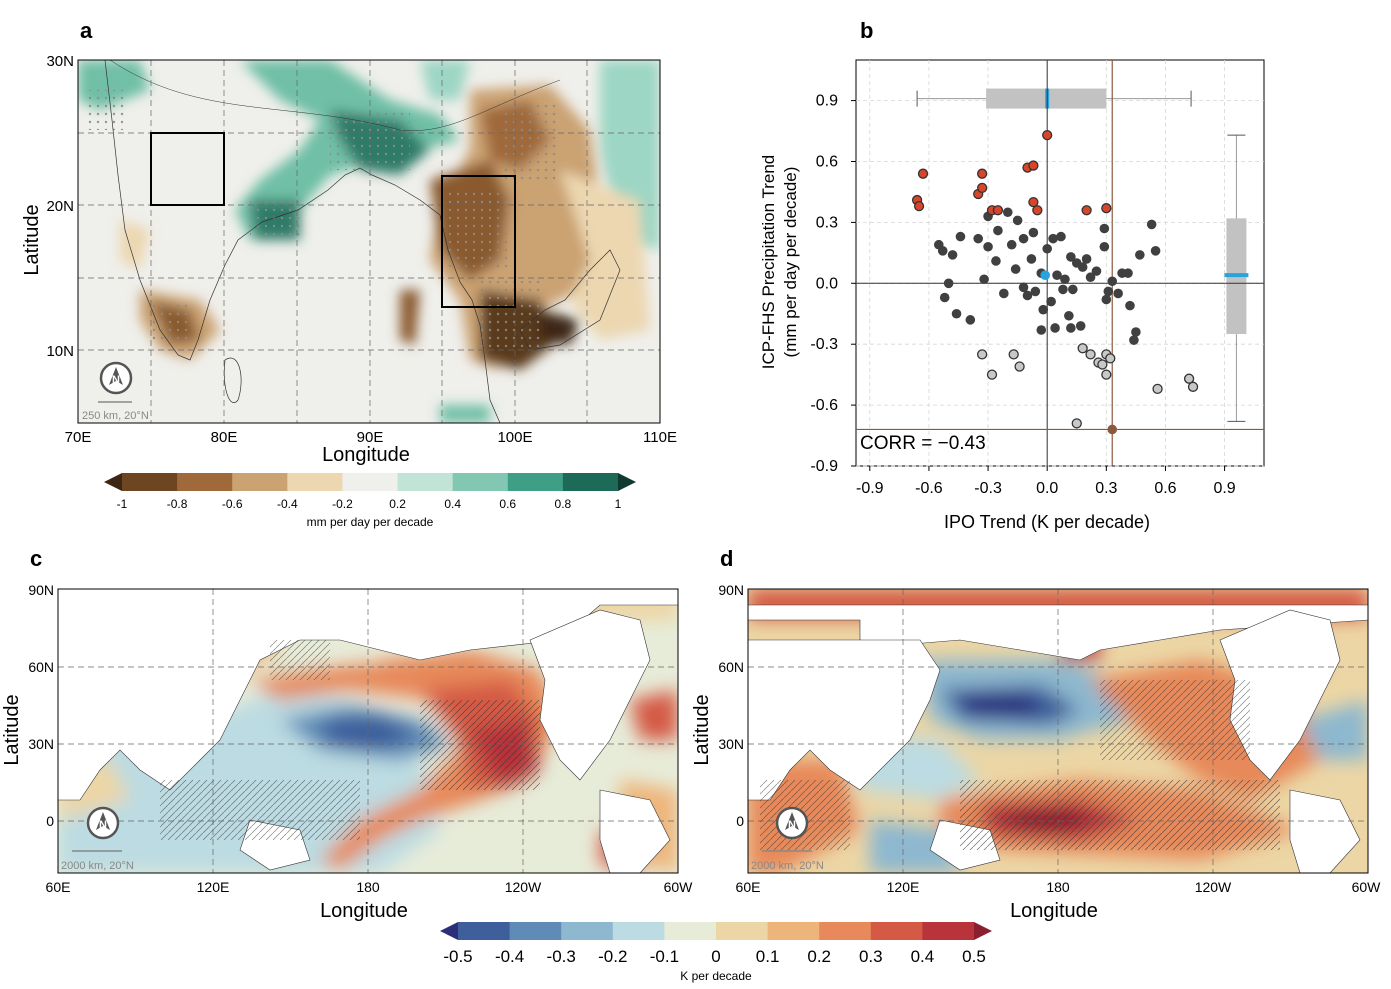 The width and height of the screenshot is (1391, 989). What do you see at coordinates (827, 222) in the screenshot?
I see `panel-b-ytick-label: 0.3` at bounding box center [827, 222].